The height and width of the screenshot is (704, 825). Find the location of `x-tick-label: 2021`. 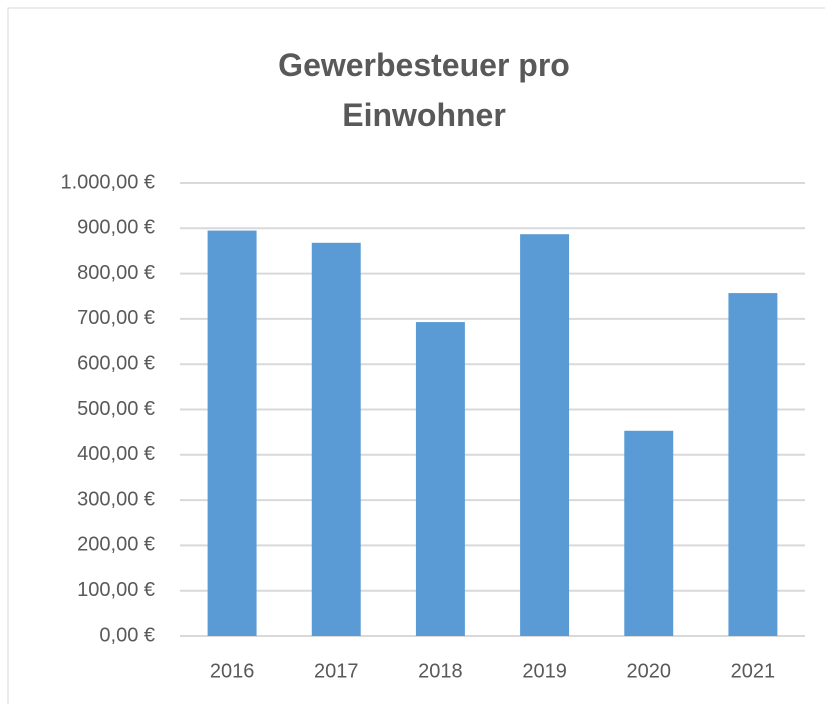

x-tick-label: 2021 is located at coordinates (753, 671).